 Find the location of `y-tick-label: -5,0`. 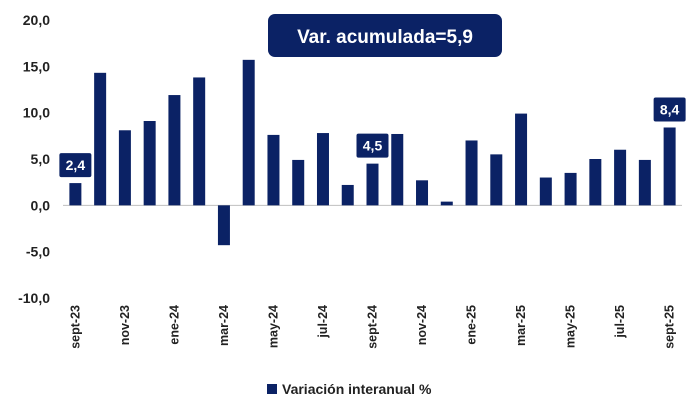

y-tick-label: -5,0 is located at coordinates (38, 252).